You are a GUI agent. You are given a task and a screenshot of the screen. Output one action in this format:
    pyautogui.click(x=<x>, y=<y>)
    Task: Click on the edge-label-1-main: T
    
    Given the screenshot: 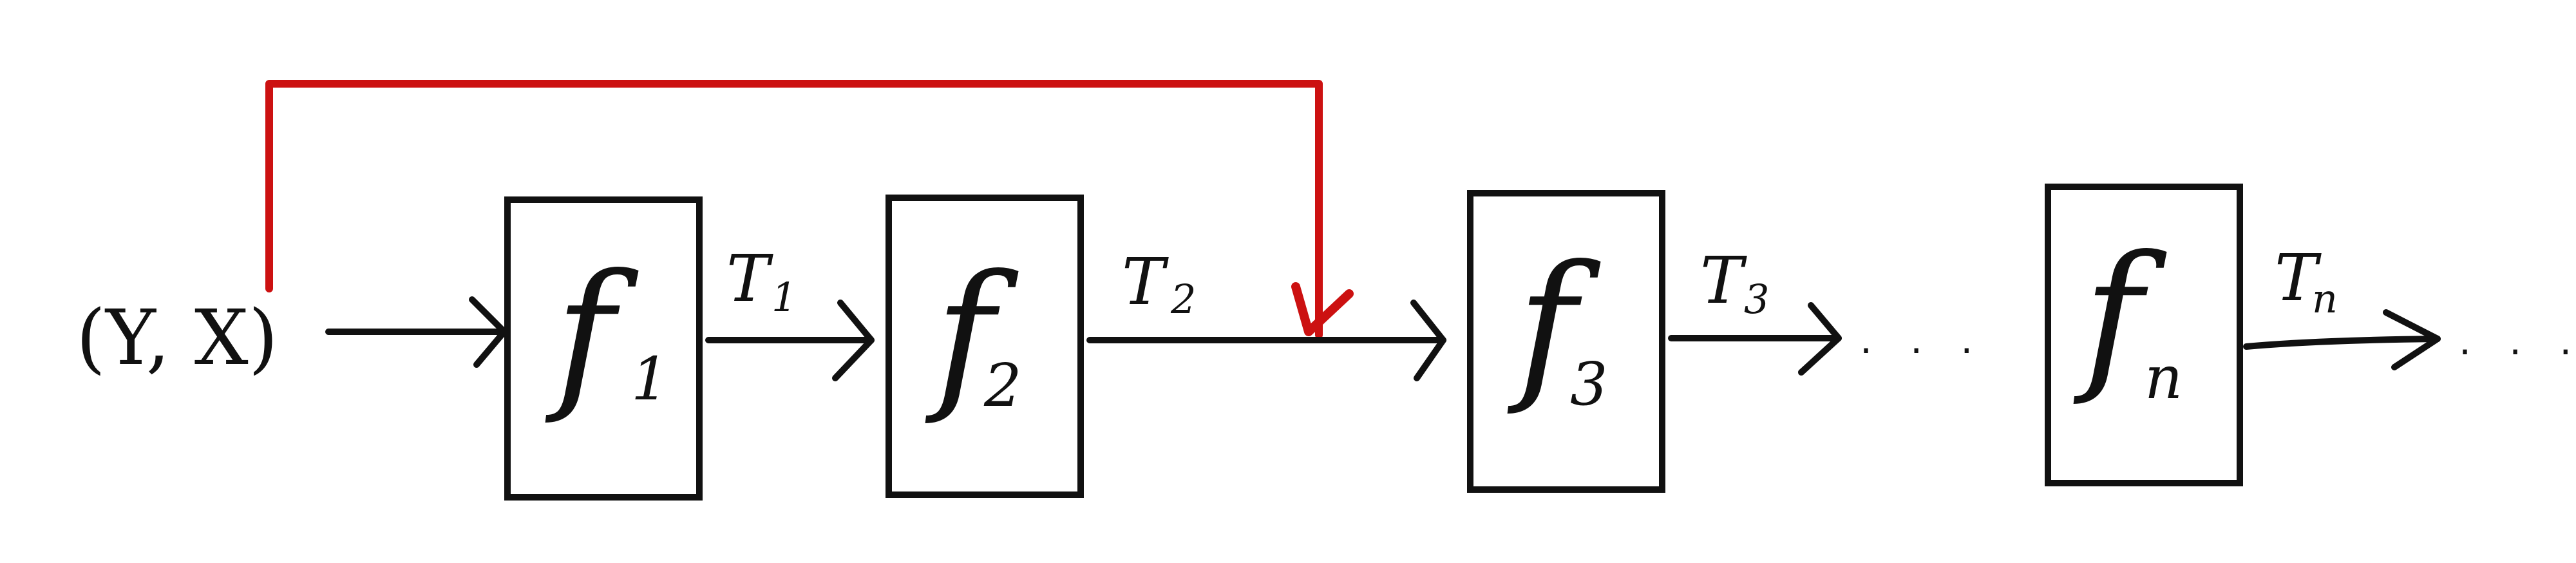 What is the action you would take?
    pyautogui.click(x=749, y=278)
    